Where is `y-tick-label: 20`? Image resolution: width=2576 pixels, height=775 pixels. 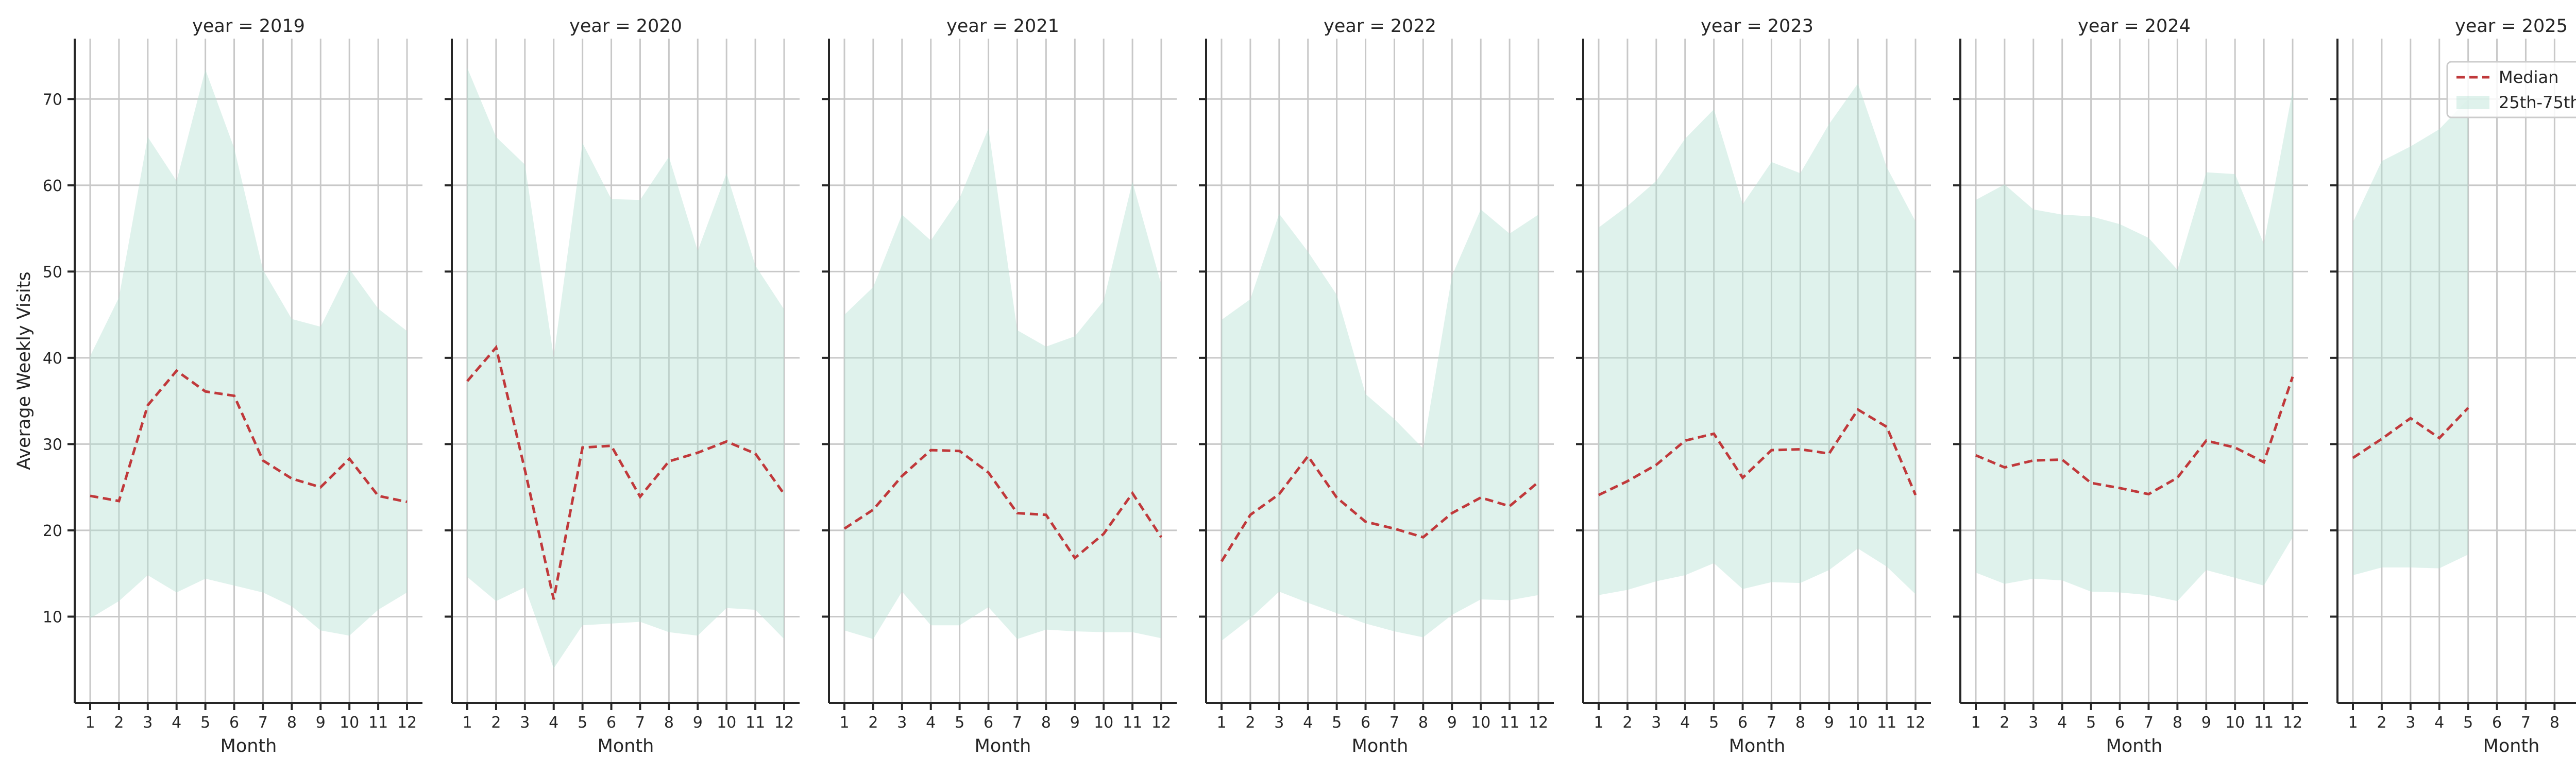
y-tick-label: 20 is located at coordinates (52, 531).